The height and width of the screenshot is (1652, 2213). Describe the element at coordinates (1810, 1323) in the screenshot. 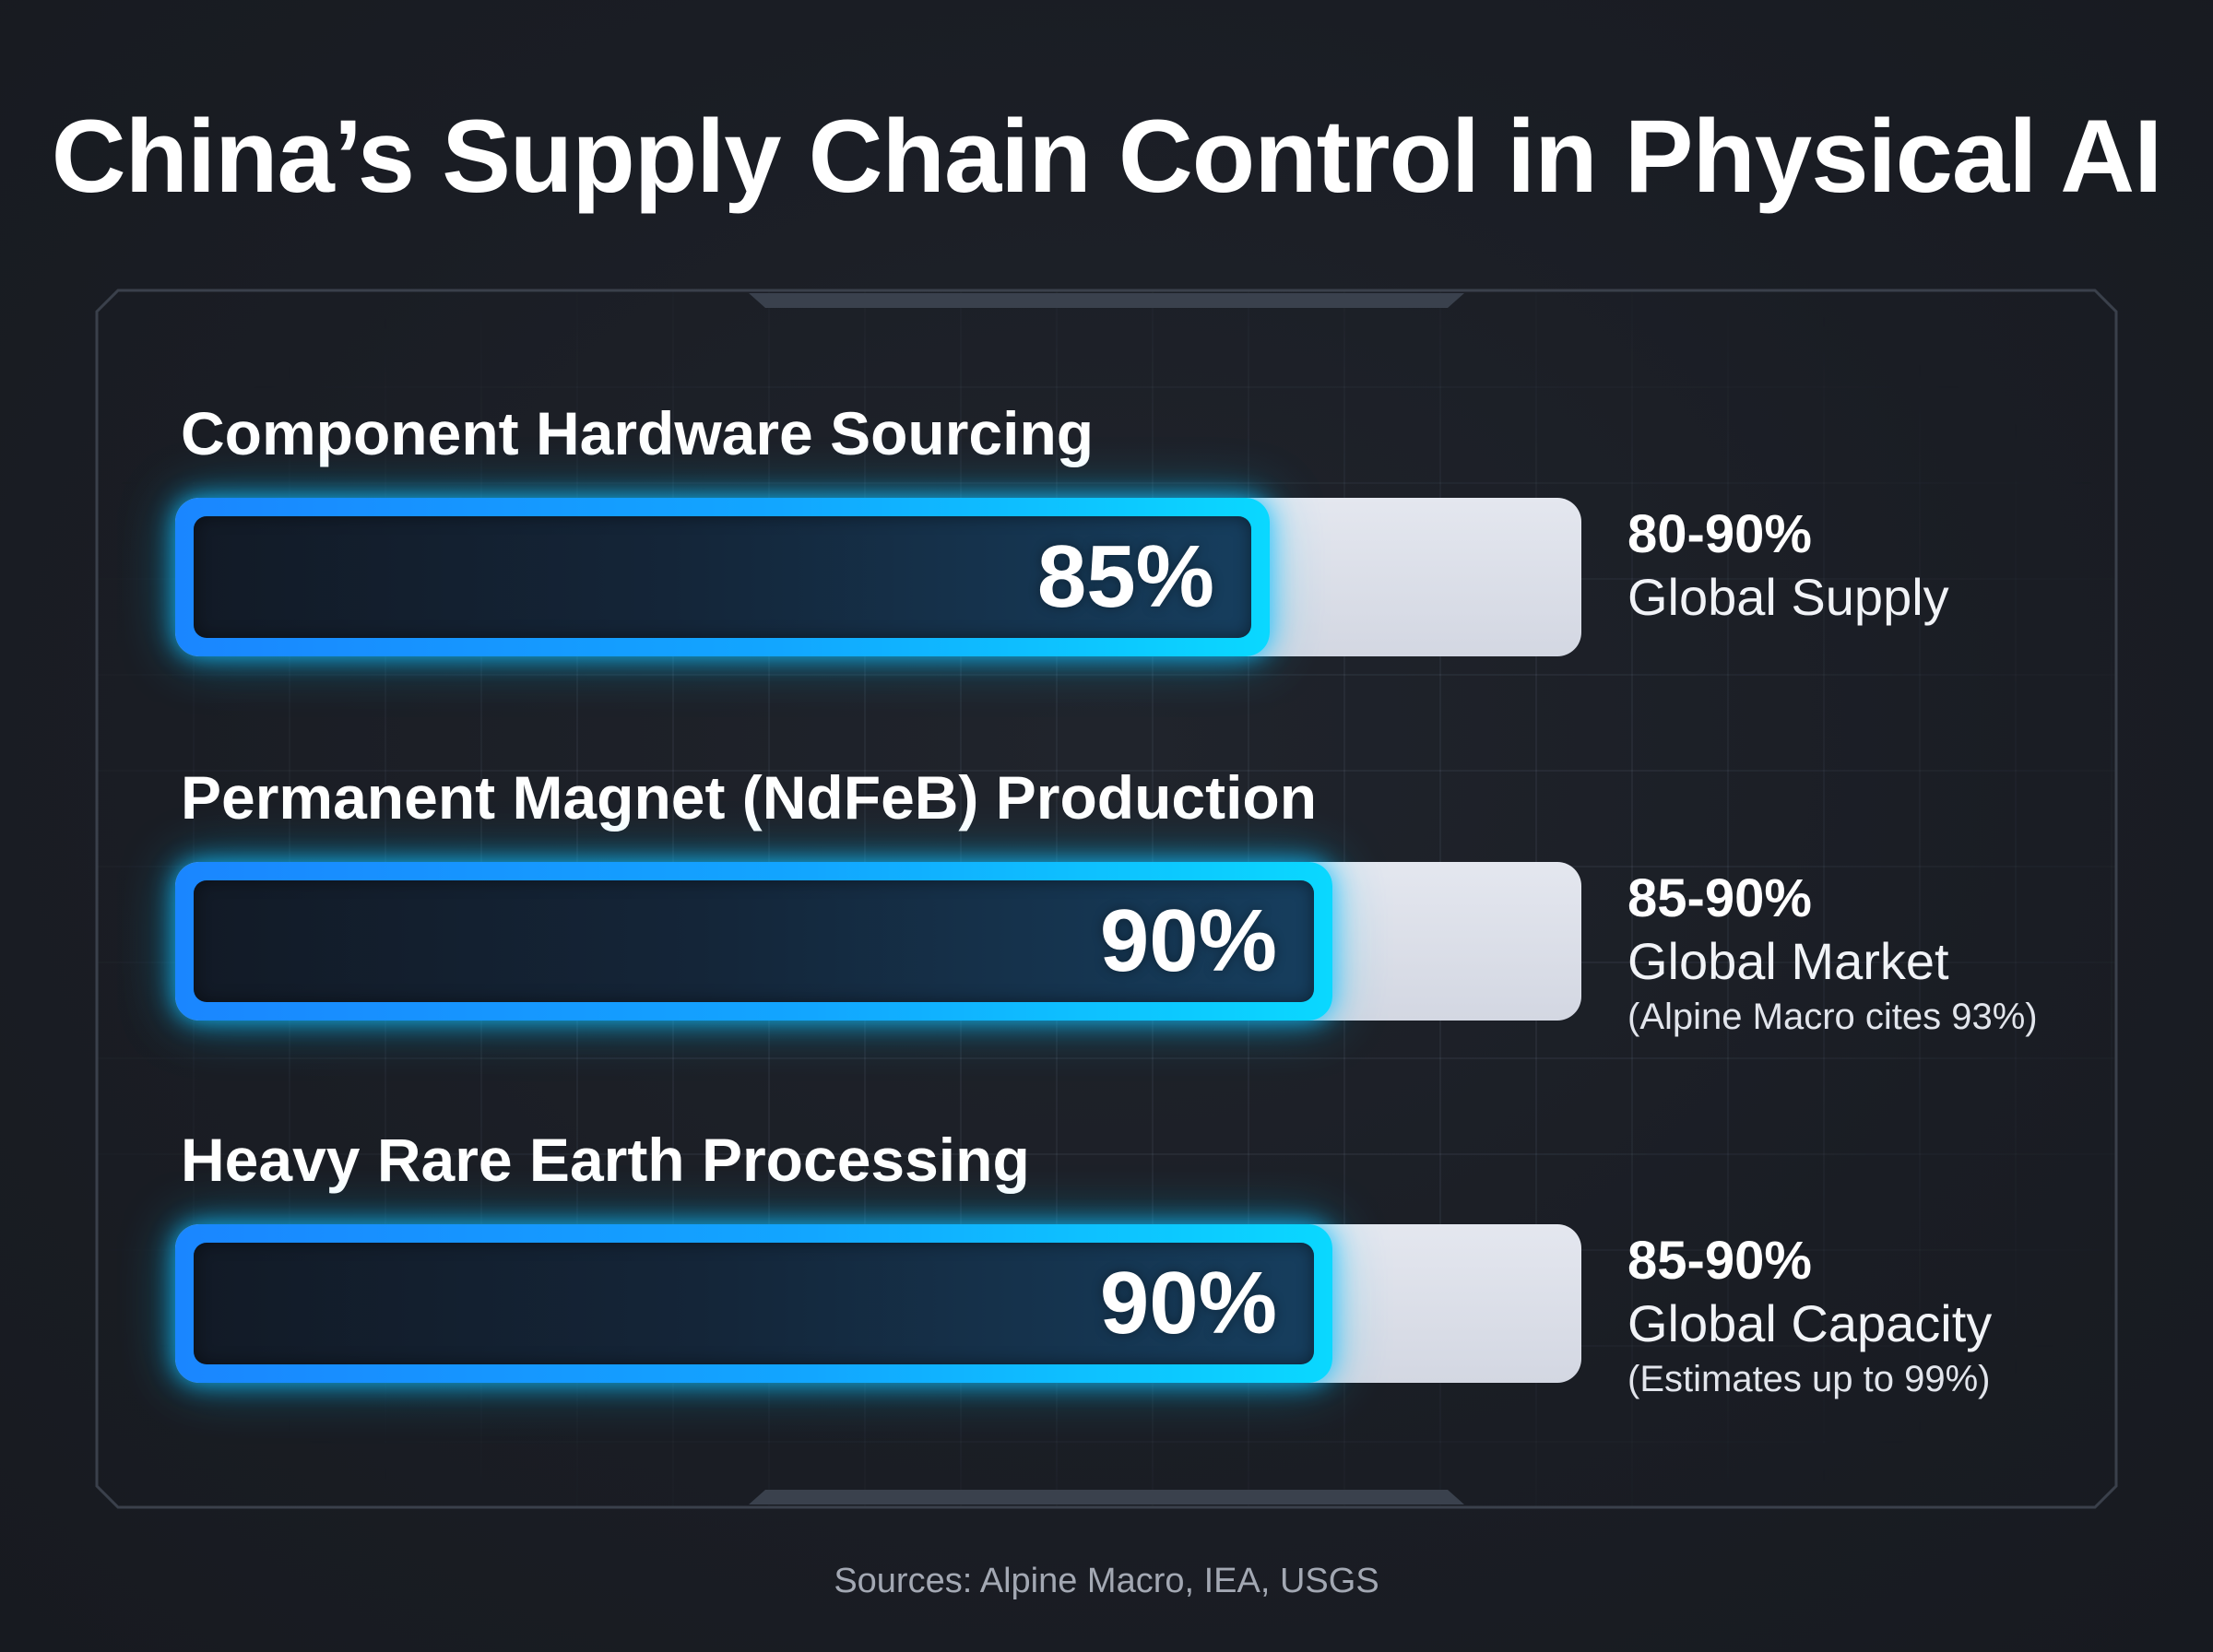

I see `annotation-description: Global Capacity` at that location.